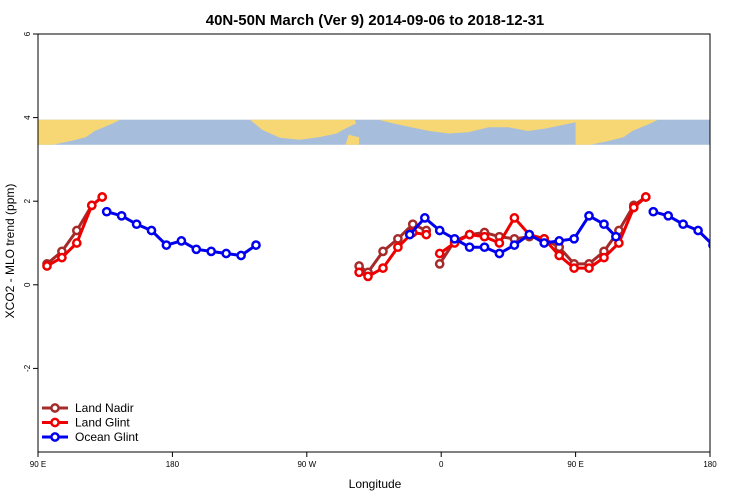 The height and width of the screenshot is (500, 750). I want to click on legend-label: Land Nadir, so click(104, 408).